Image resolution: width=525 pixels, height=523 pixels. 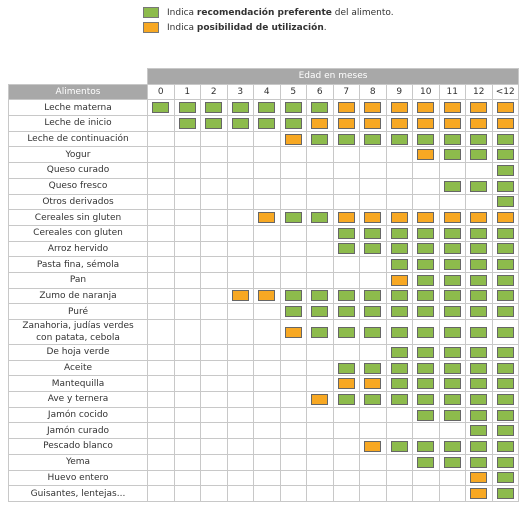 What do you see at coordinates (78, 186) in the screenshot?
I see `row-label: Queso fresco` at bounding box center [78, 186].